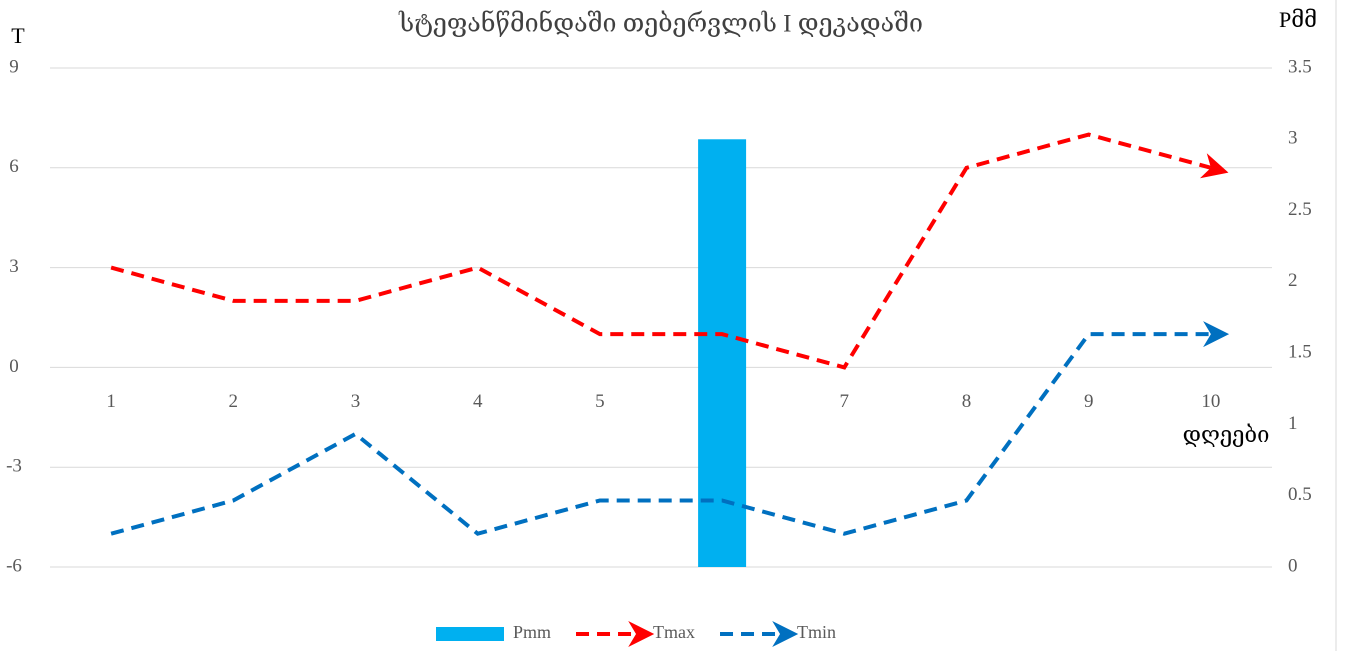 Image resolution: width=1346 pixels, height=651 pixels. Describe the element at coordinates (14, 565) in the screenshot. I see `y-tick-label: -6` at that location.